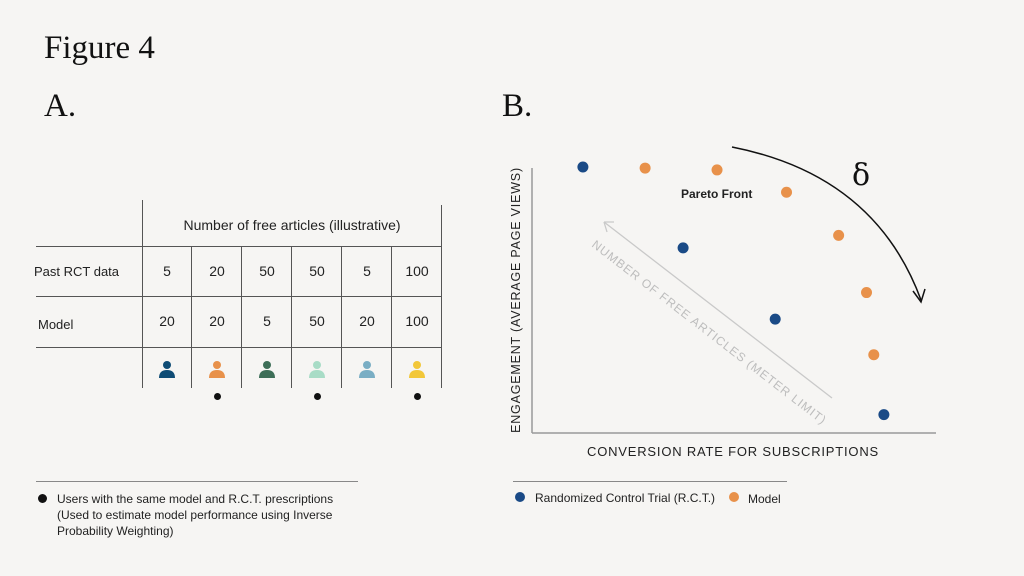 This screenshot has height=576, width=1024. What do you see at coordinates (115, 531) in the screenshot?
I see `legend-text-line: Probability Weighting)` at bounding box center [115, 531].